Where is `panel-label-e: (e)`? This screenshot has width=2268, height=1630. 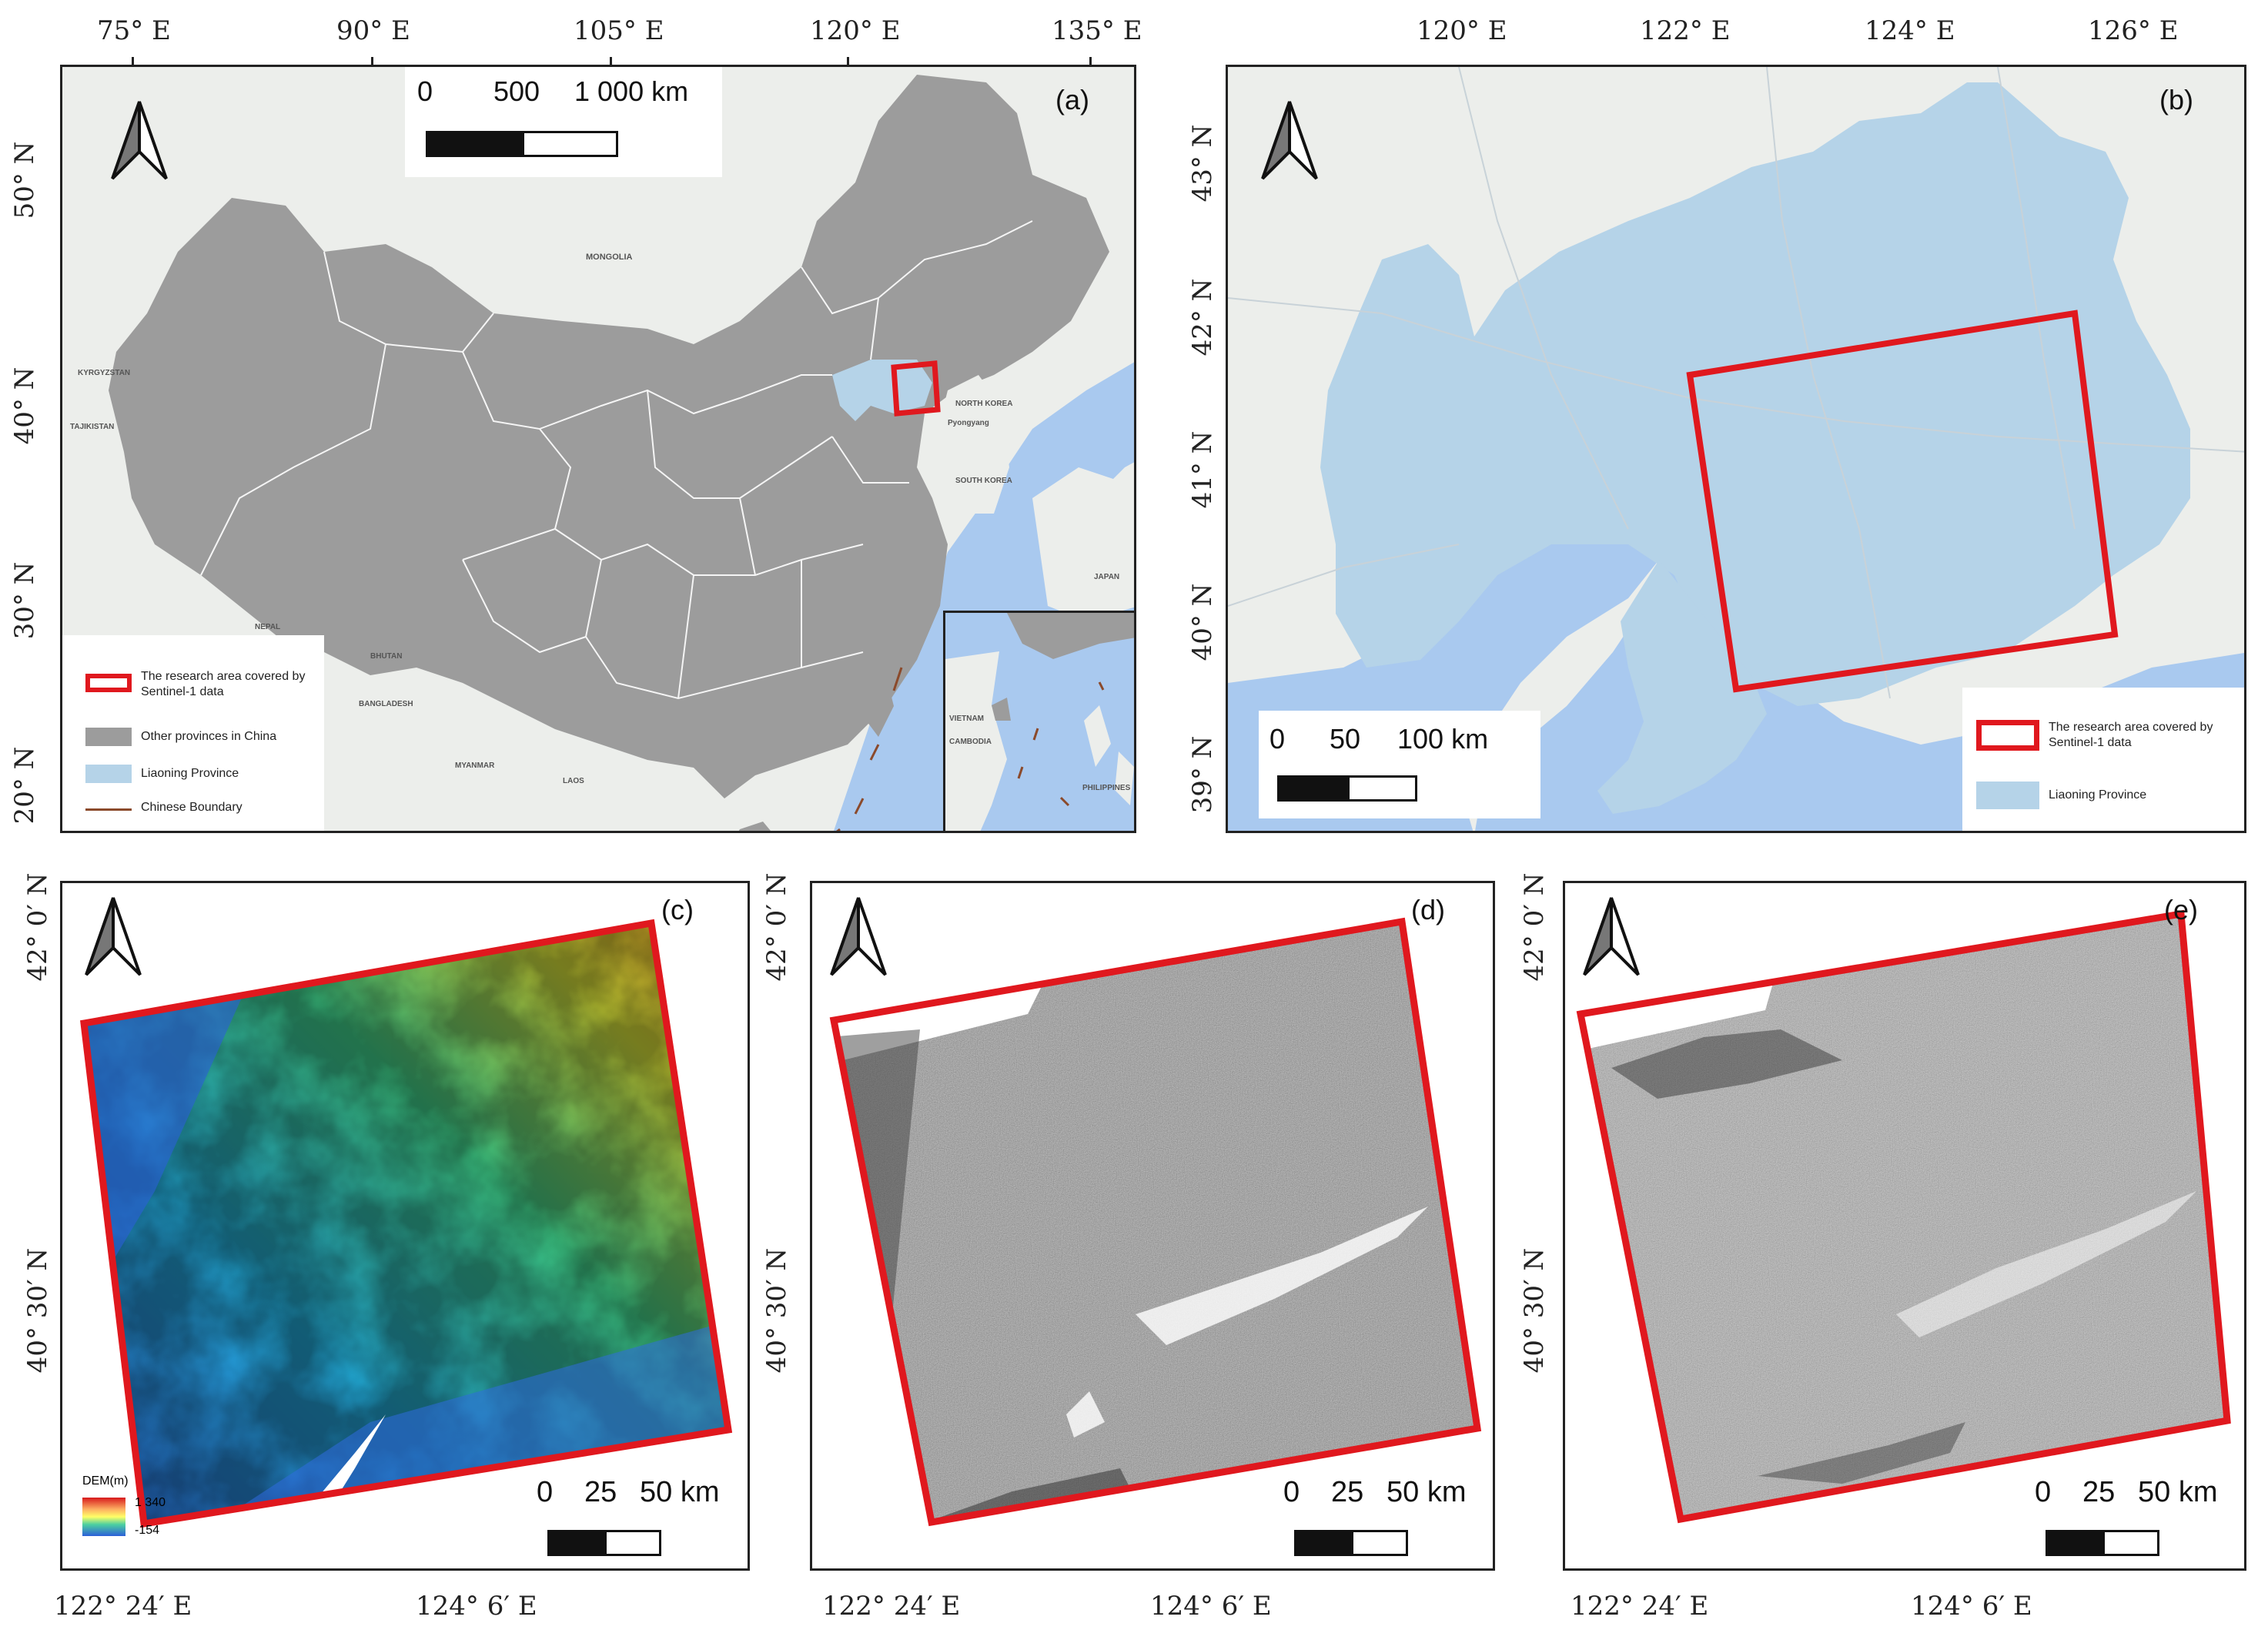 panel-label-e: (e) is located at coordinates (2181, 910).